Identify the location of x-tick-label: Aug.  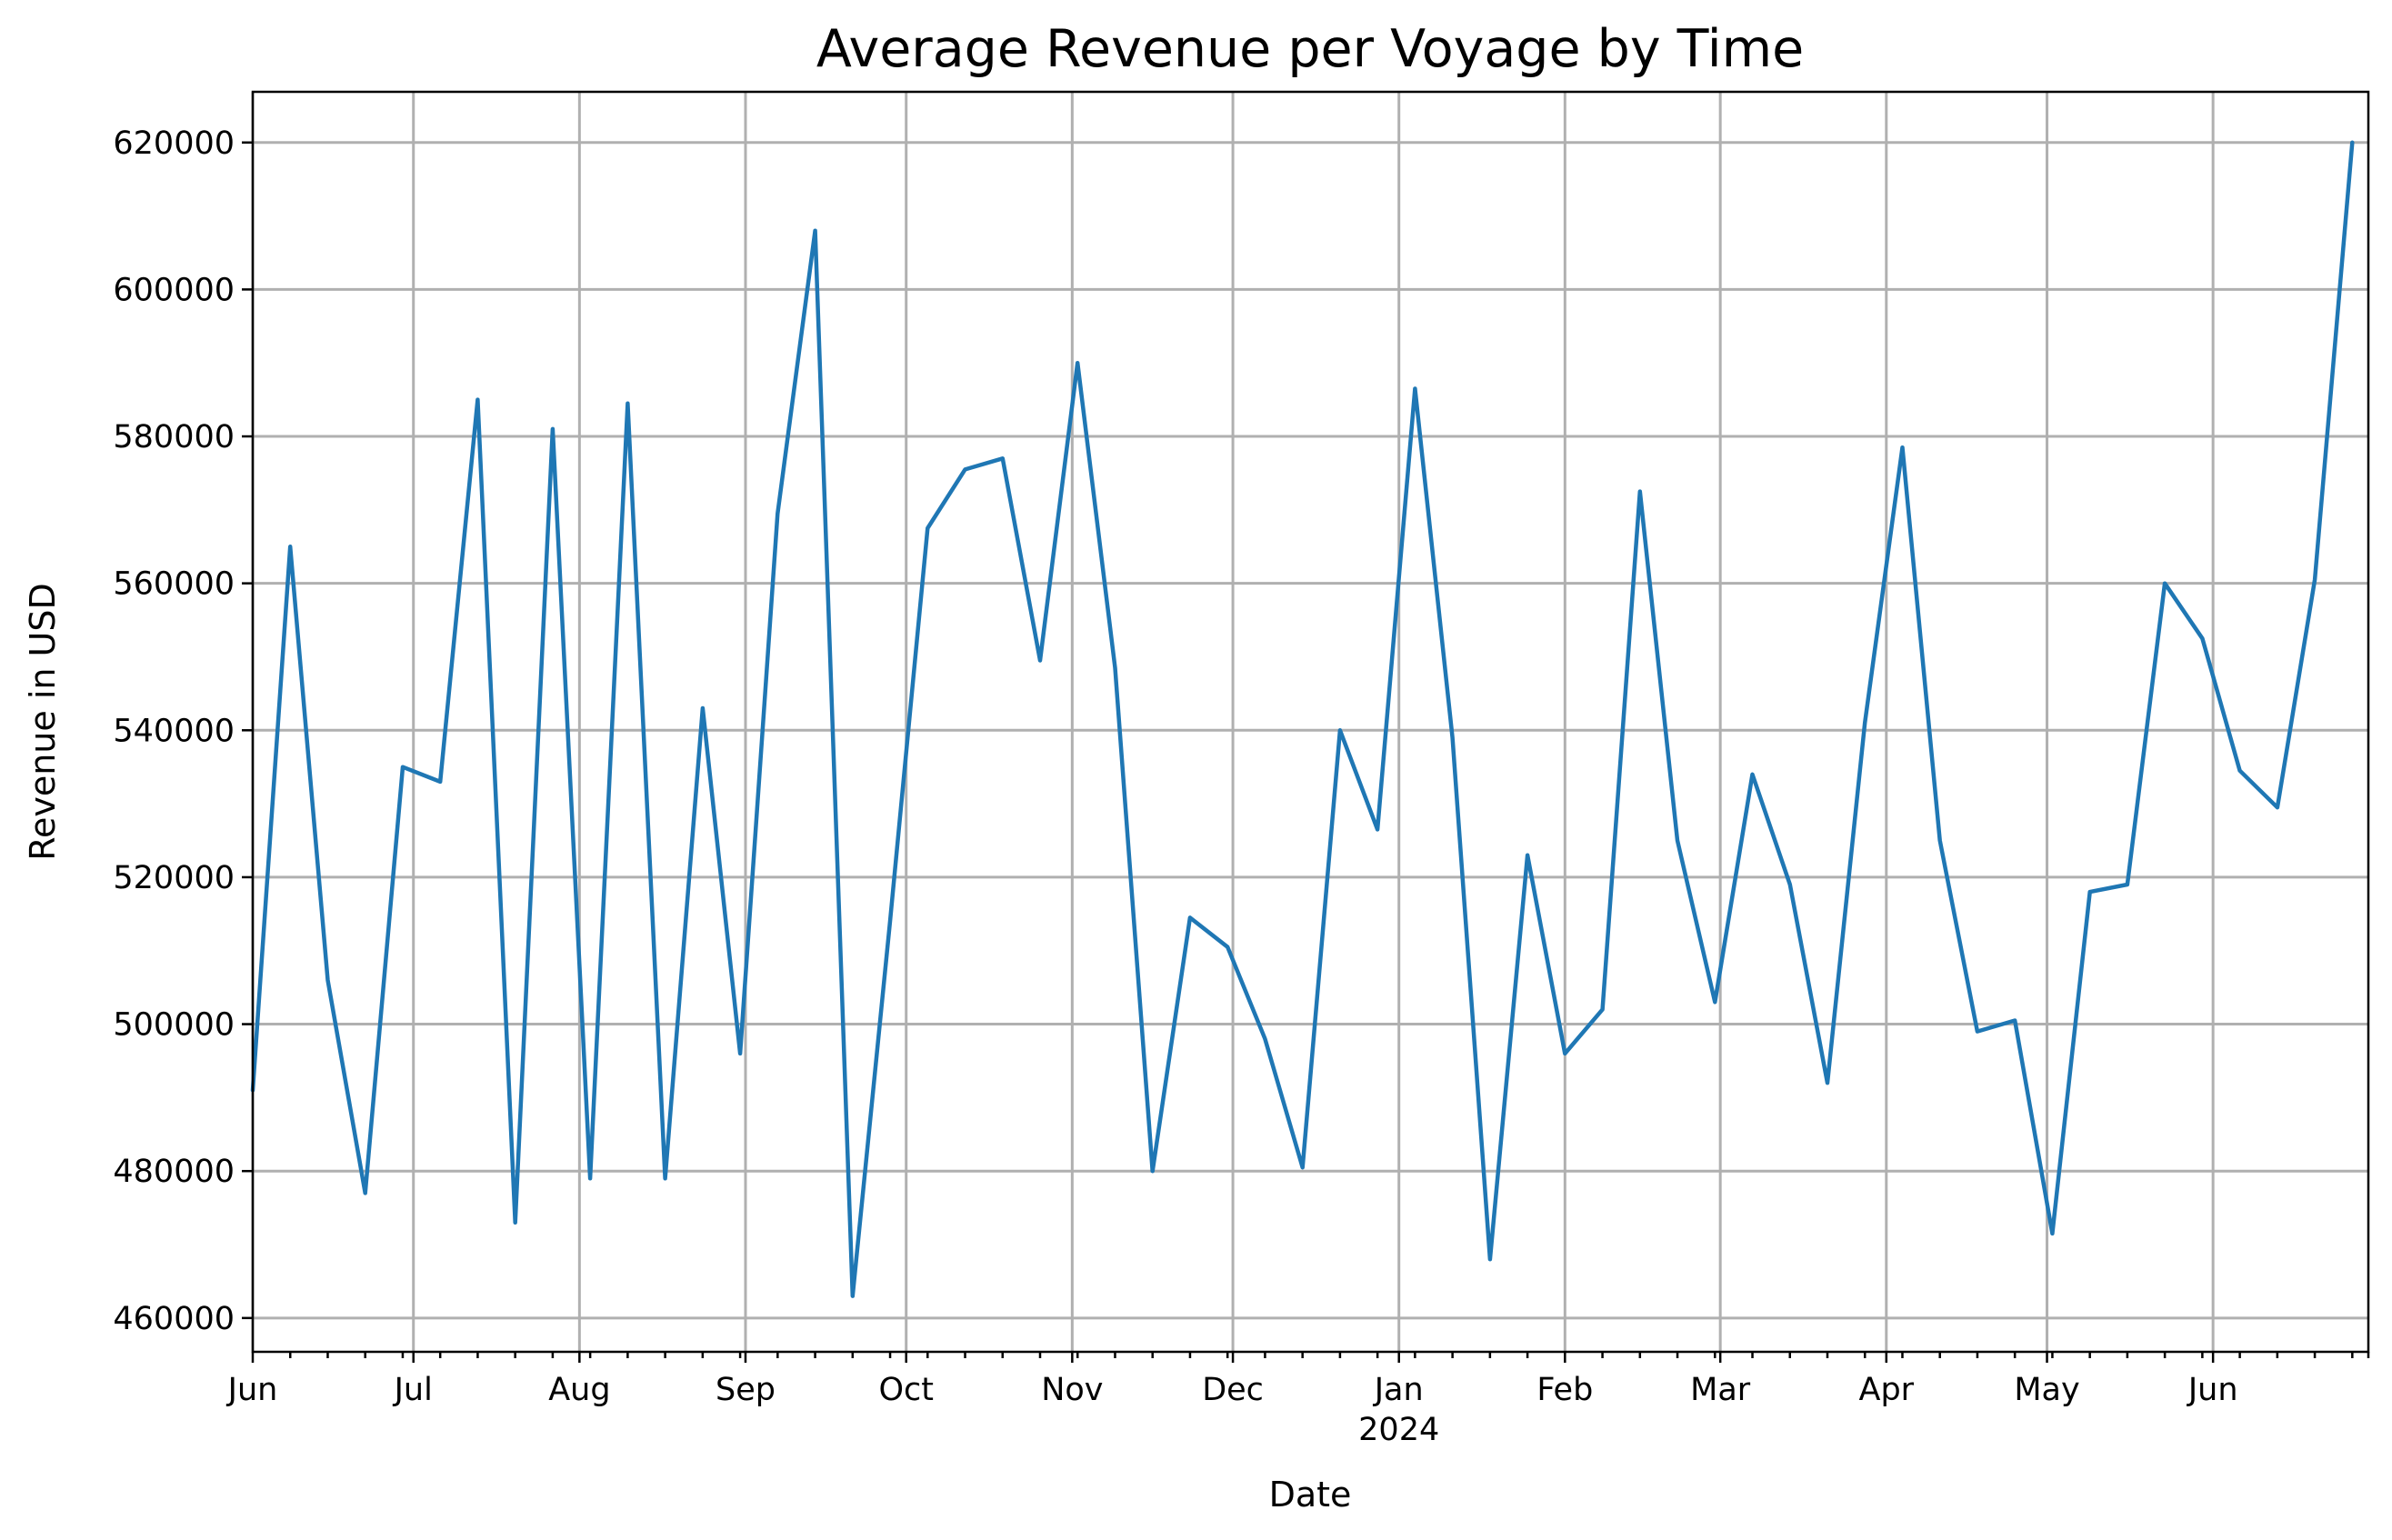
(579, 1390).